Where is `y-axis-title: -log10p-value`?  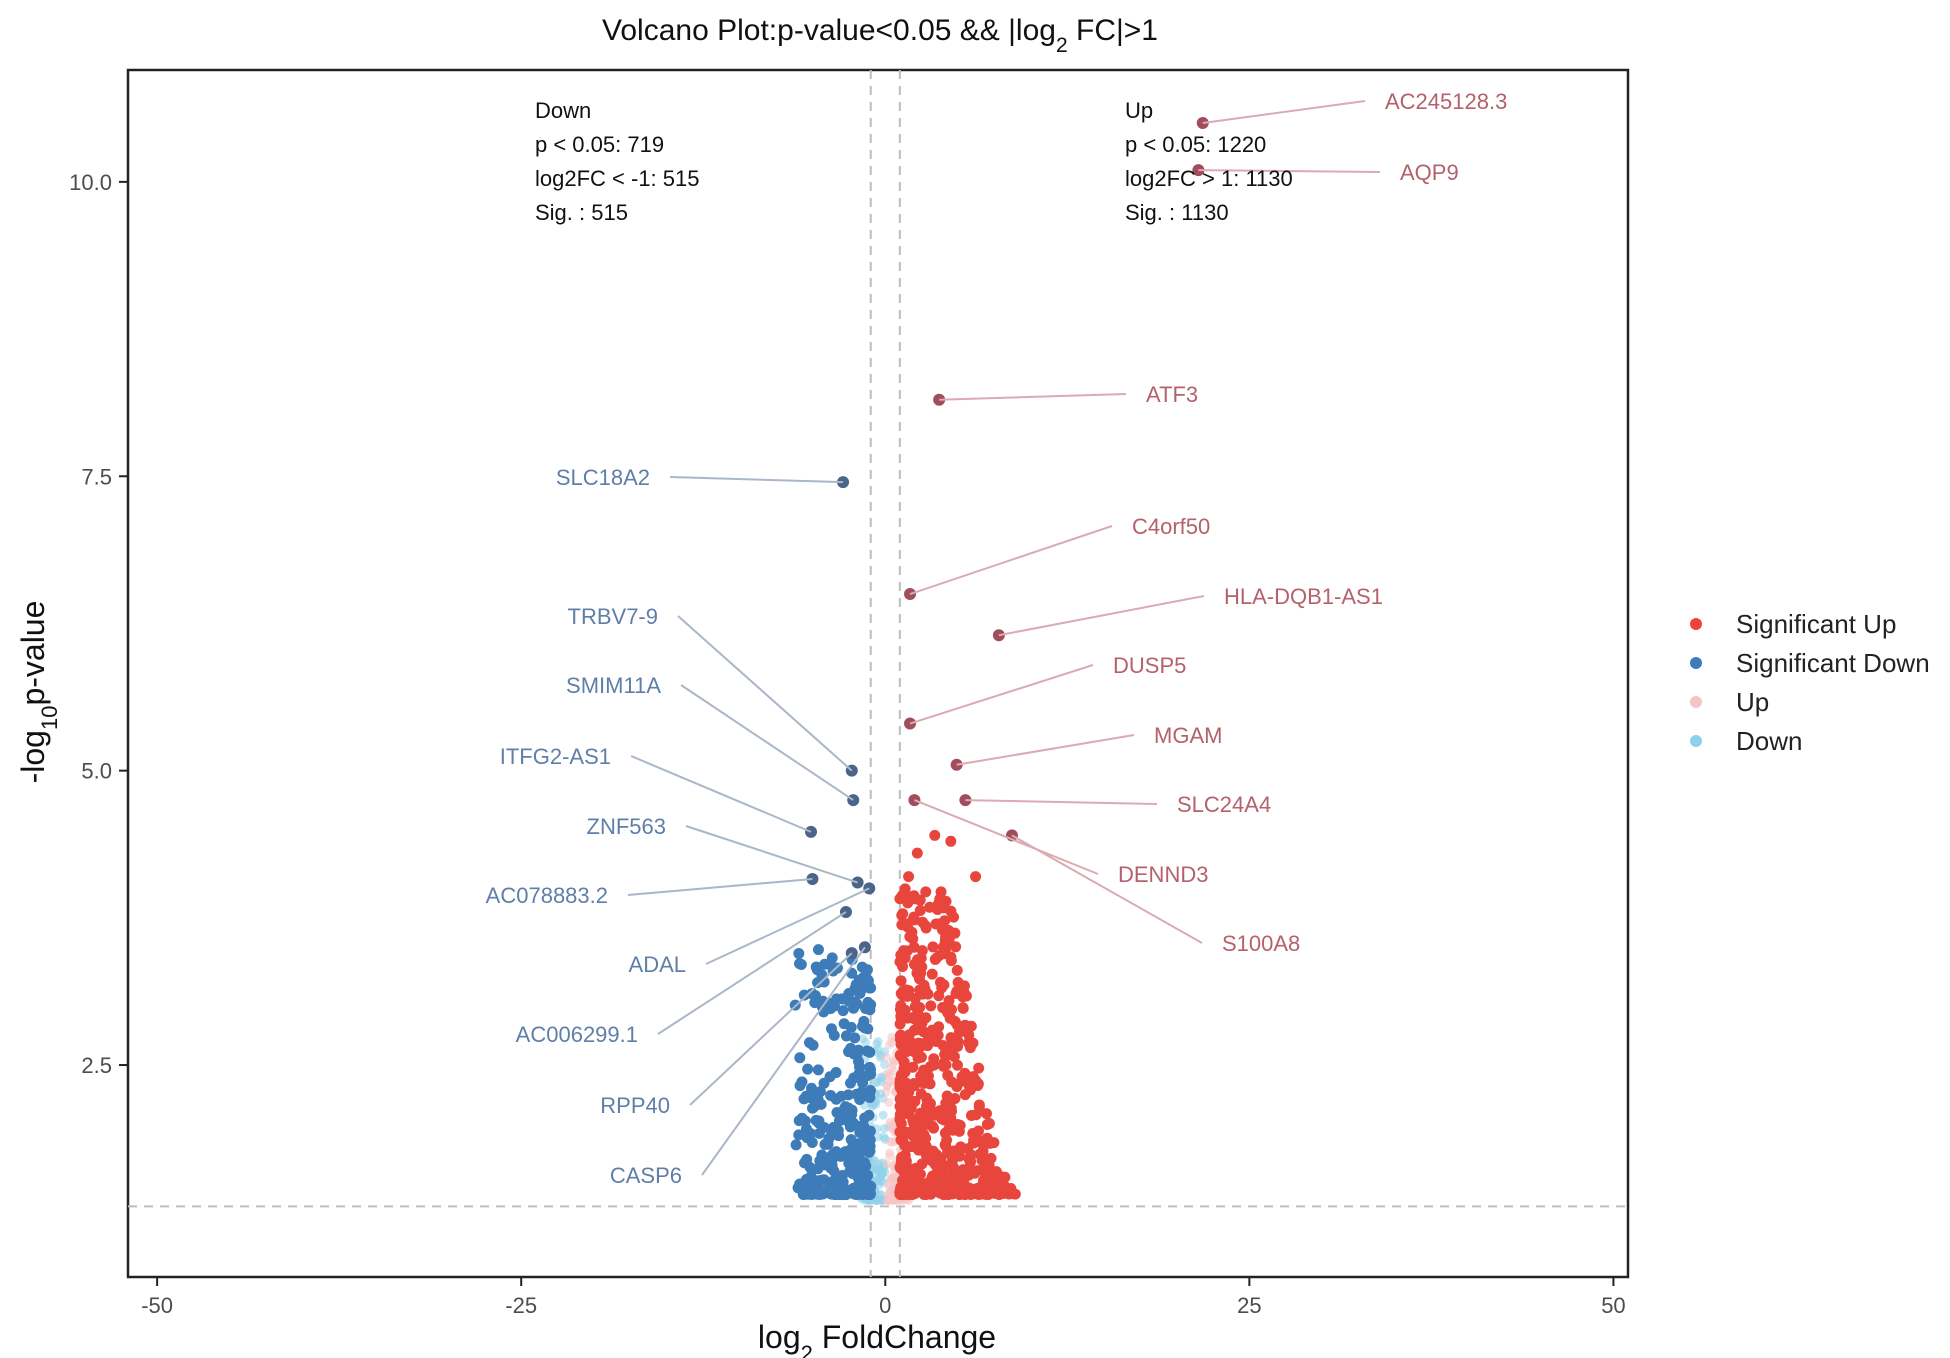
y-axis-title: -log10p-value is located at coordinates (38, 692).